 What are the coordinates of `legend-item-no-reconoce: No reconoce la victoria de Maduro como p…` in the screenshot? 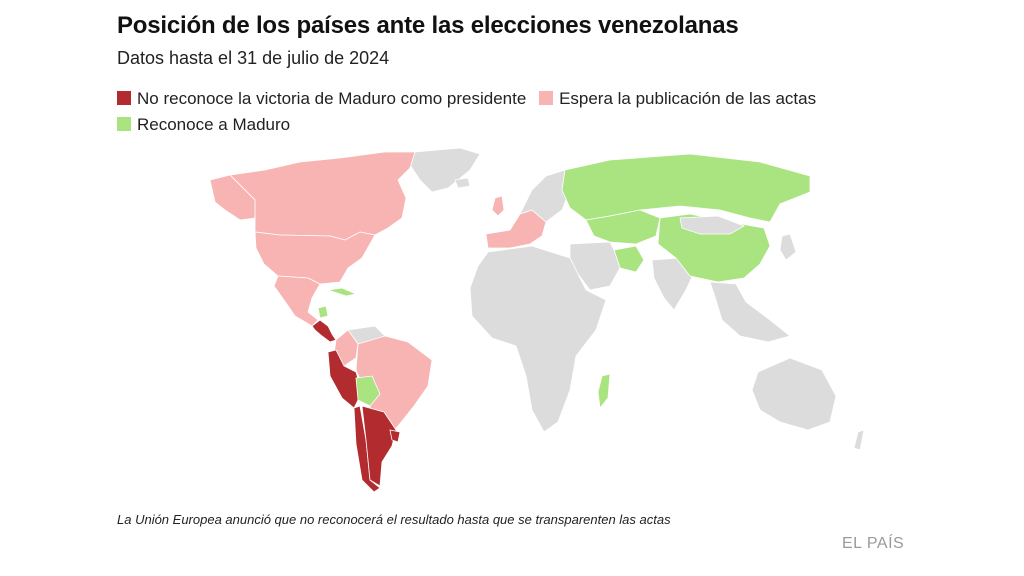 It's located at (321, 98).